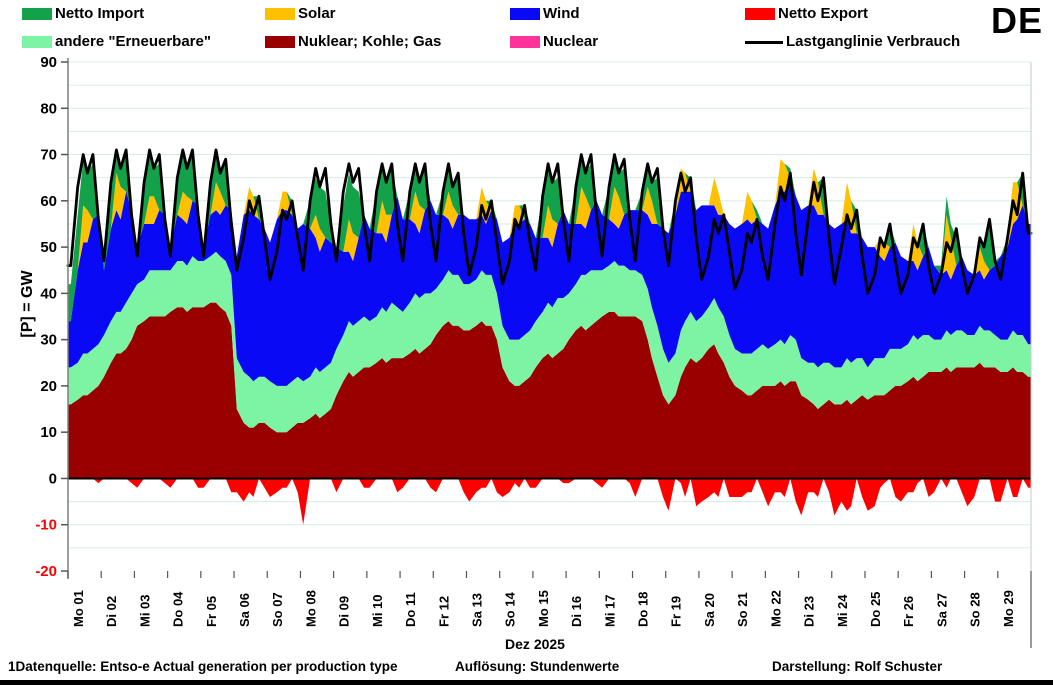  I want to click on legend-item-solar: Solar, so click(300, 14).